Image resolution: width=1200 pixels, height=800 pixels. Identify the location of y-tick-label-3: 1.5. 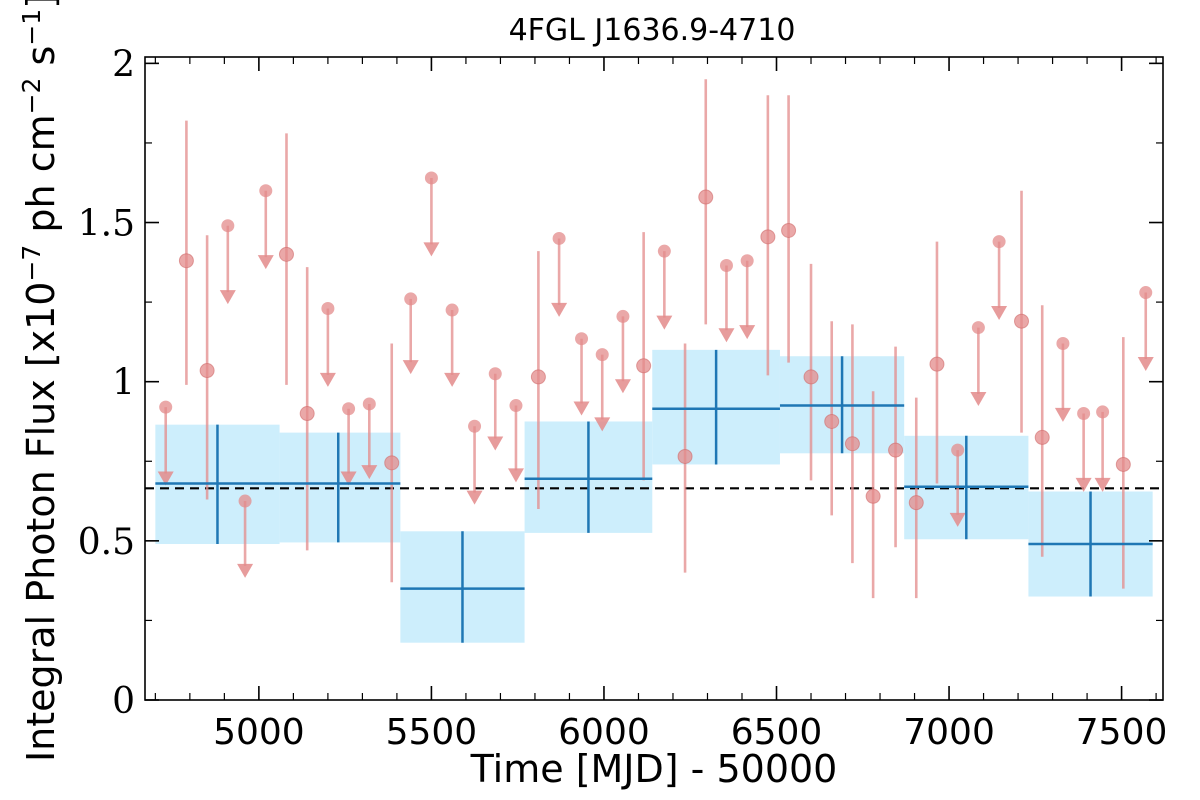
(106, 224).